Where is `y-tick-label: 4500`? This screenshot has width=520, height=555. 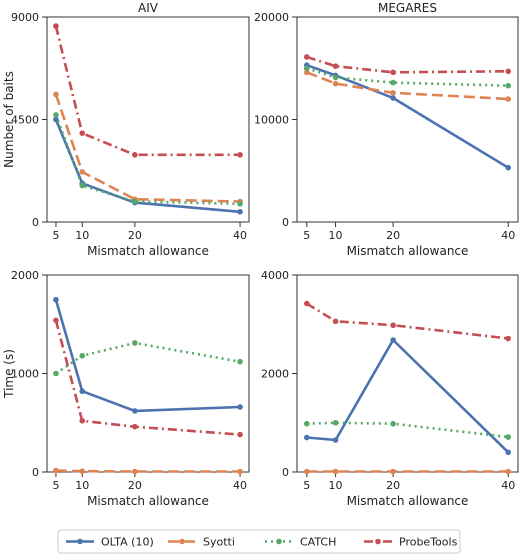
y-tick-label: 4500 is located at coordinates (25, 120).